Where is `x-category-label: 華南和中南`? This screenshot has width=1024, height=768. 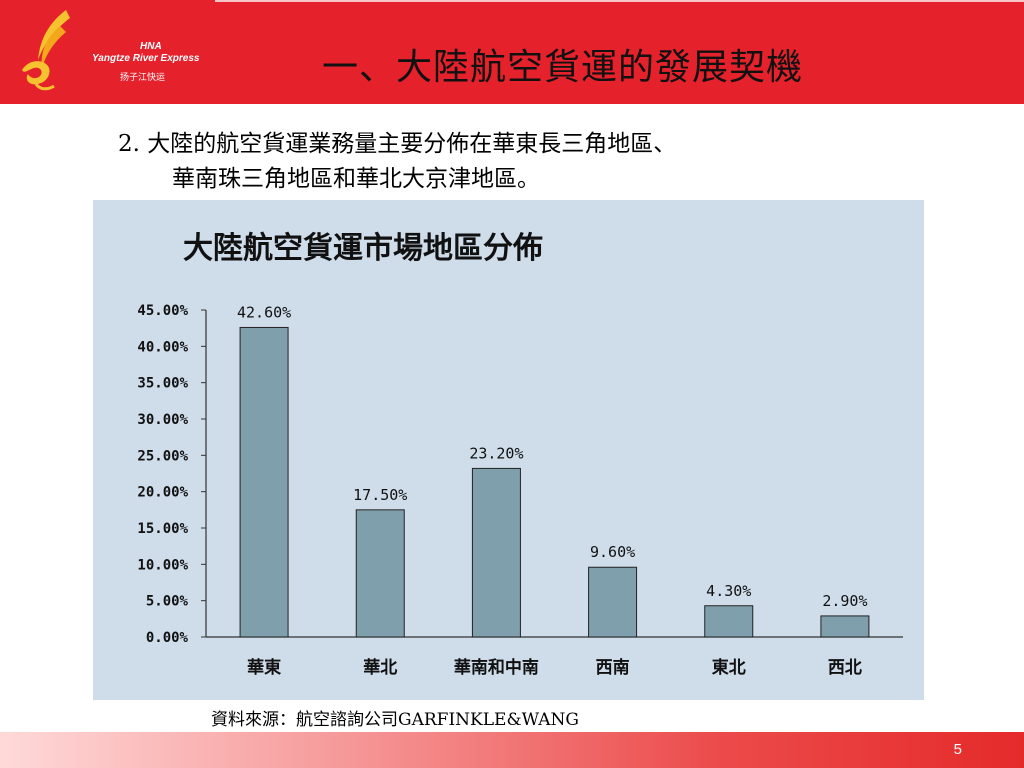
x-category-label: 華南和中南 is located at coordinates (496, 667).